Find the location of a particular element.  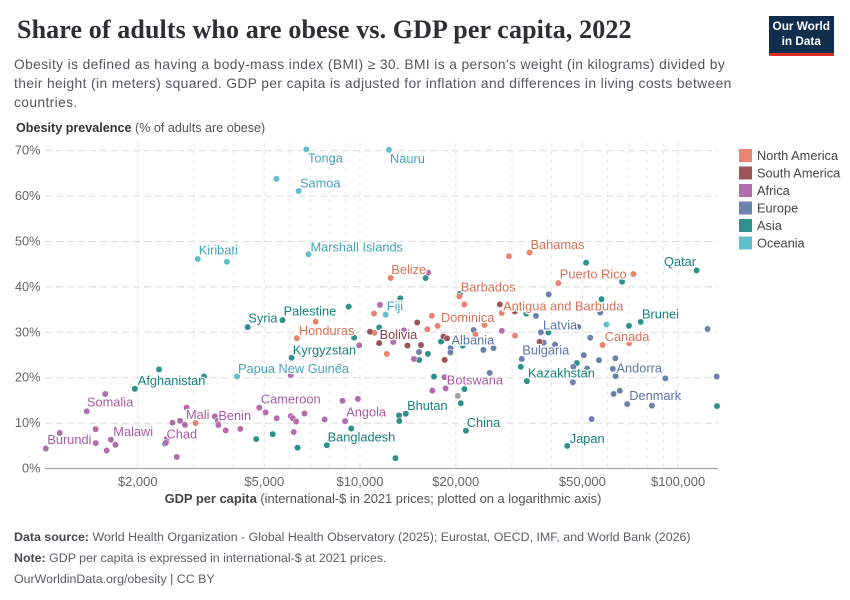

svg-text: Africa is located at coordinates (774, 190).